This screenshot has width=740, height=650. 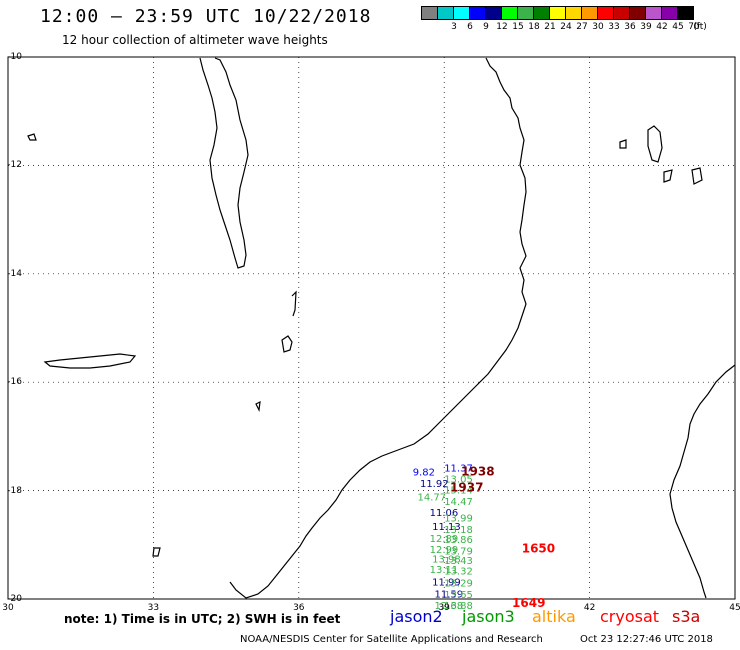 I want to click on lat-tick-label: -12, so click(x=14, y=165).